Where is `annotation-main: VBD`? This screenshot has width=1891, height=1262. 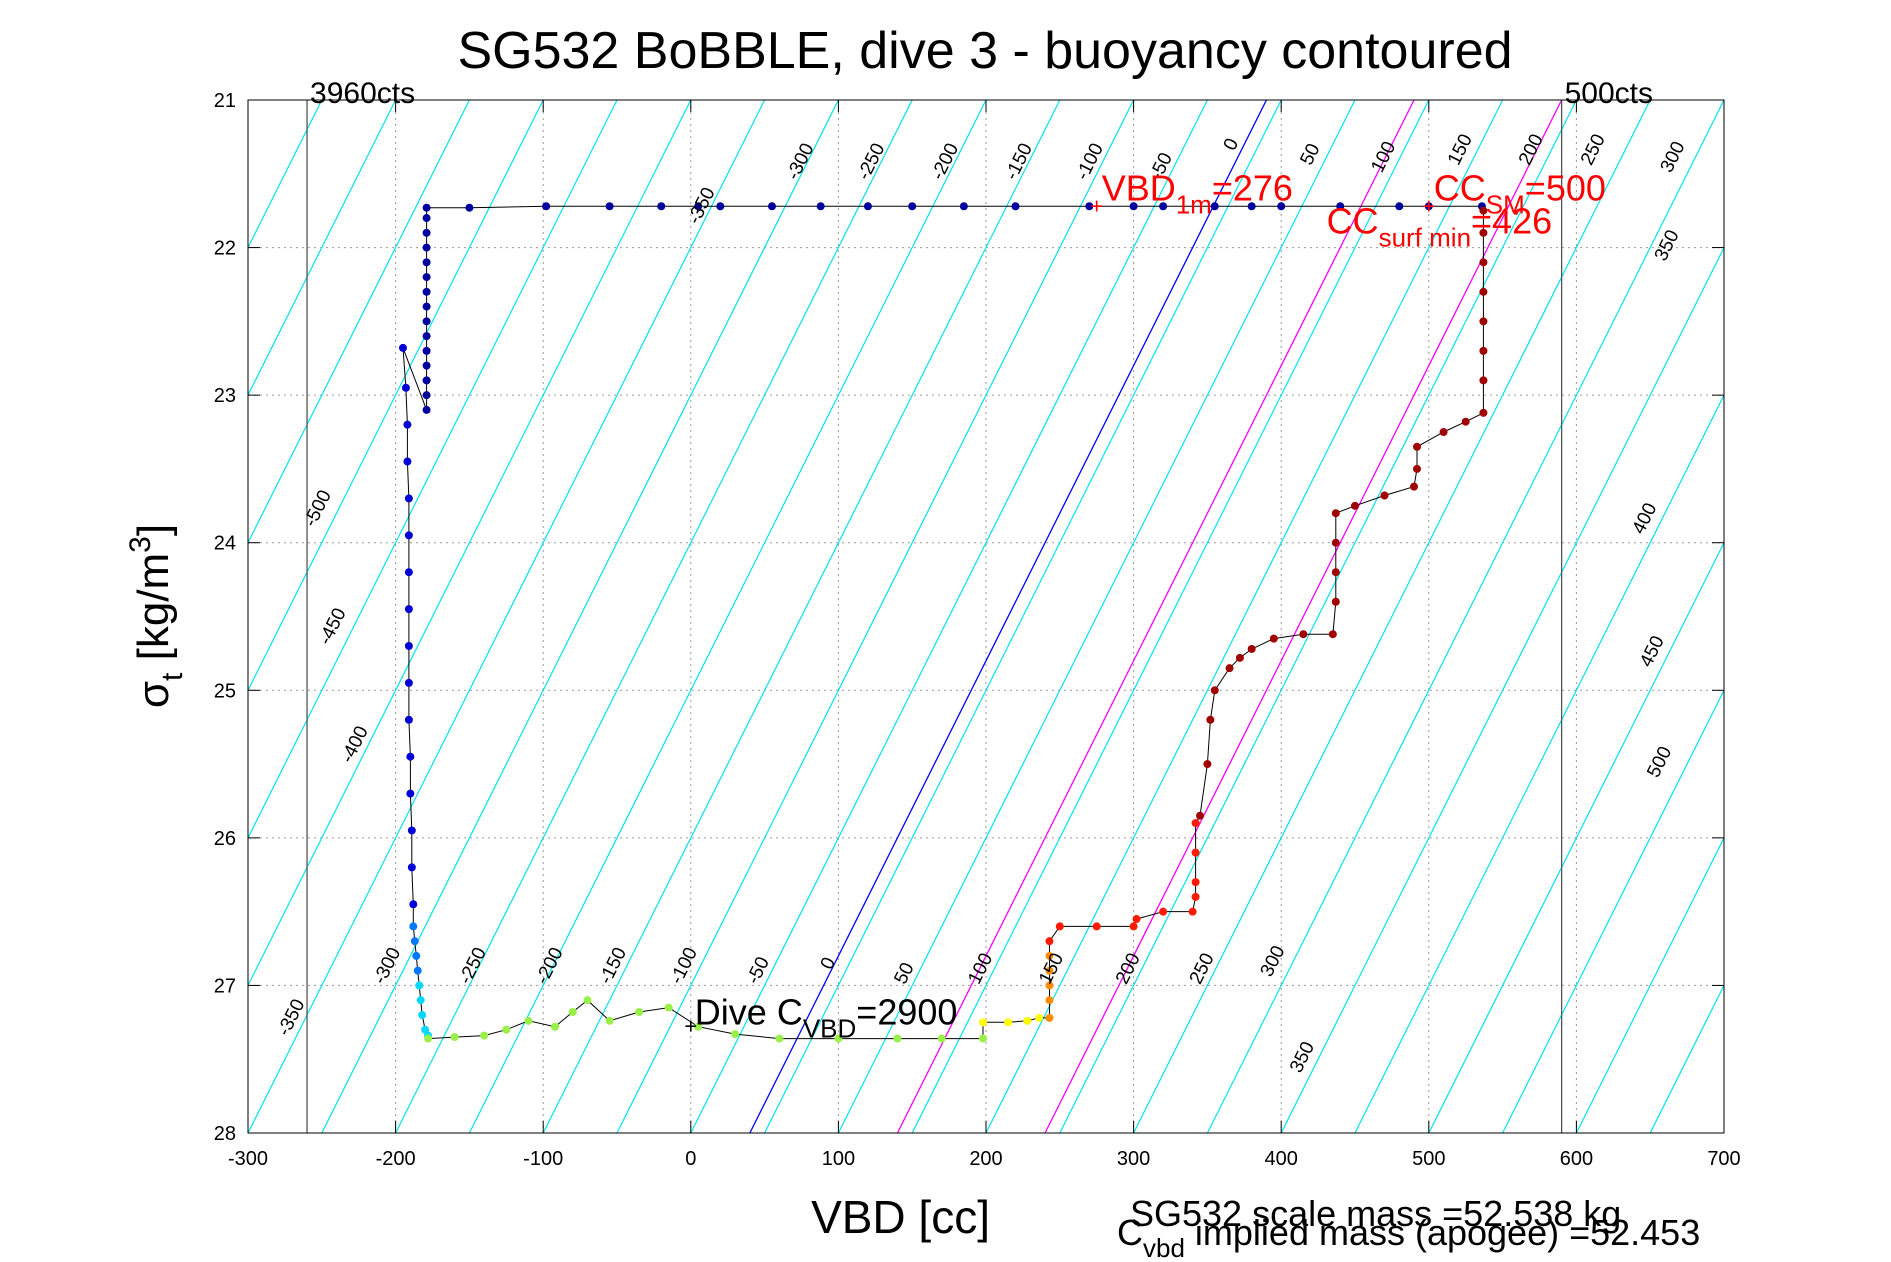 annotation-main: VBD is located at coordinates (1139, 187).